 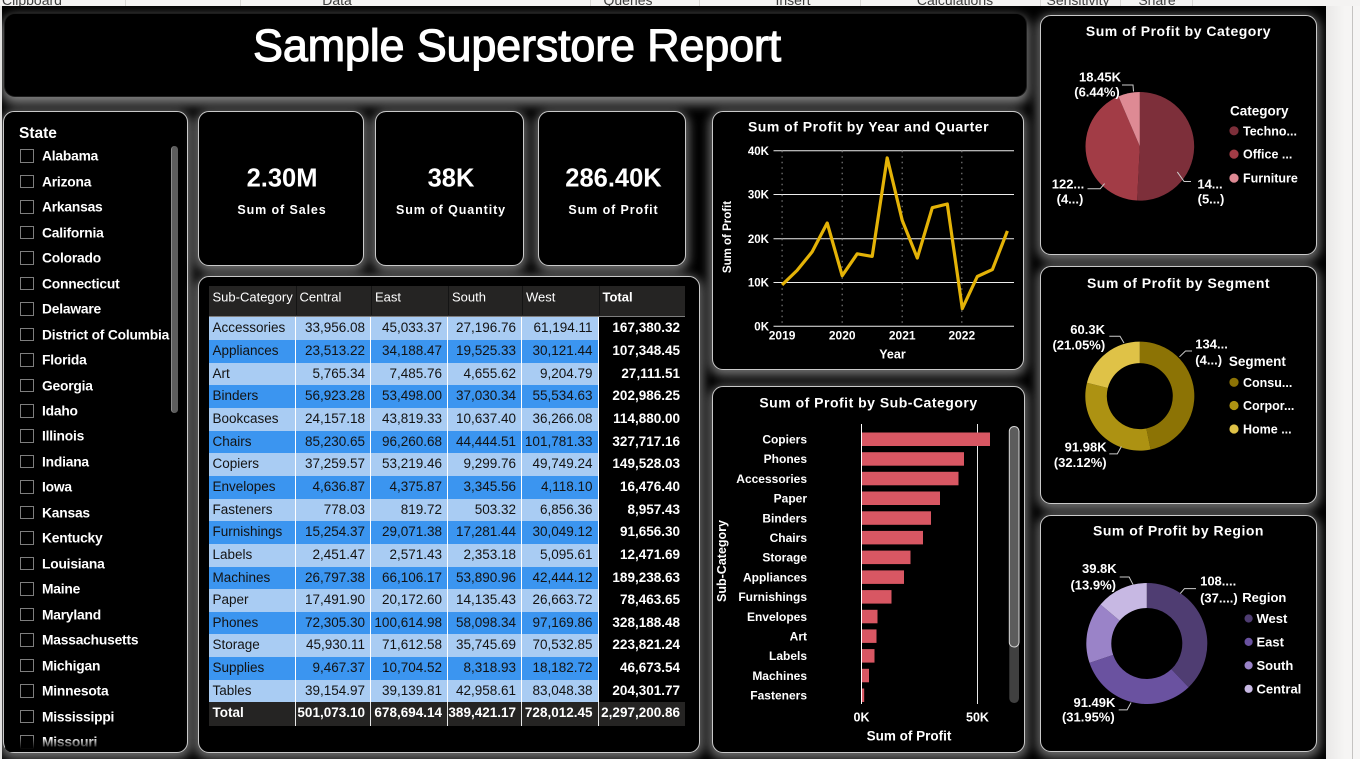 What do you see at coordinates (778, 696) in the screenshot?
I see `svg-text: Fasteners` at bounding box center [778, 696].